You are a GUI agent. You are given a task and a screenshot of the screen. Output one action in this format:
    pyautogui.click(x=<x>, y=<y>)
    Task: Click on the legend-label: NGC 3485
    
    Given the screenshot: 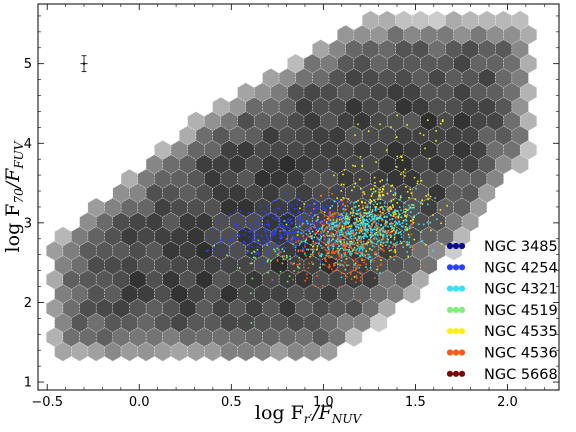 What is the action you would take?
    pyautogui.click(x=521, y=247)
    